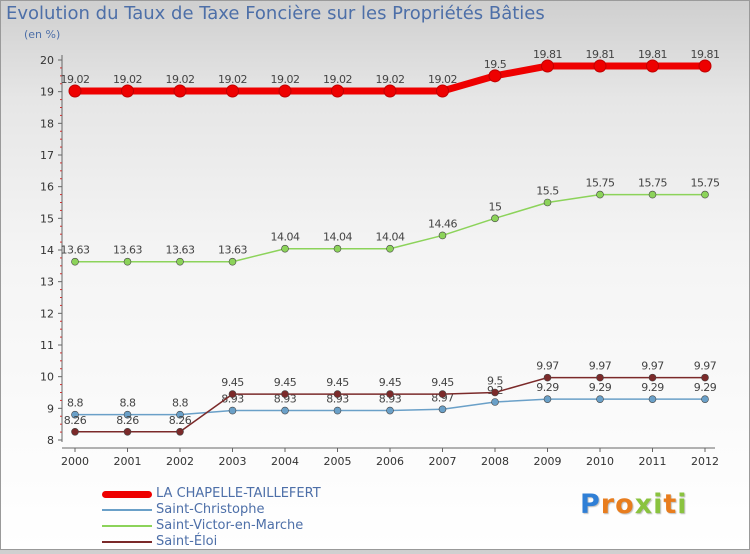 The image size is (750, 554). Describe the element at coordinates (47, 218) in the screenshot. I see `y-tick-label: 15` at that location.